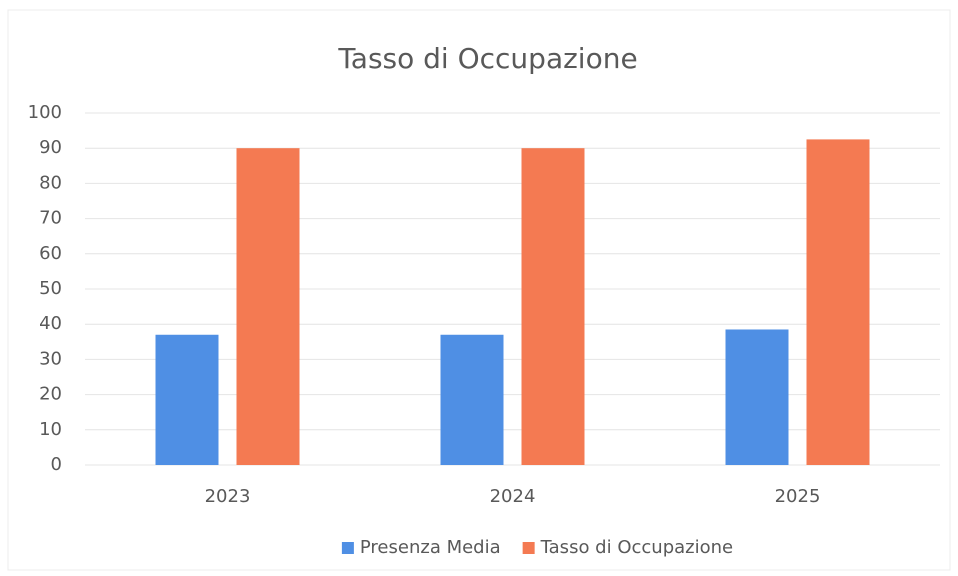  What do you see at coordinates (228, 496) in the screenshot?
I see `x-tick-label: 2023` at bounding box center [228, 496].